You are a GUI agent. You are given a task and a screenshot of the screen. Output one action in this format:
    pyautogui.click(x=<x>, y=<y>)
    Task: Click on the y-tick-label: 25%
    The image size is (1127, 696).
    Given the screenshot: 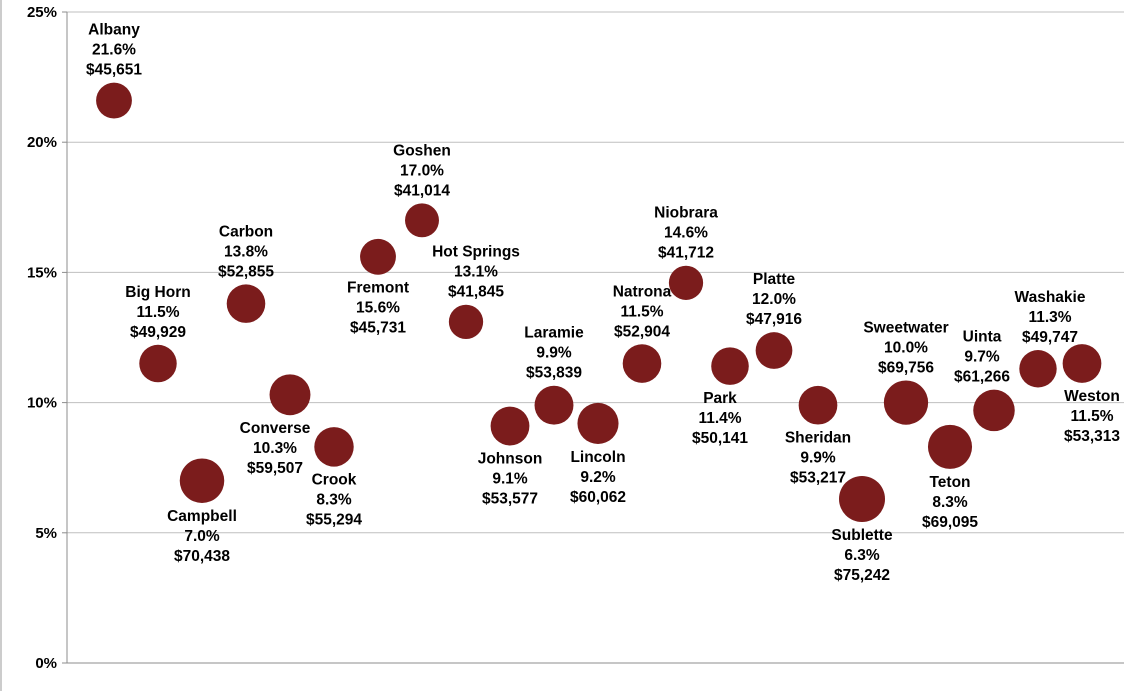 What is the action you would take?
    pyautogui.click(x=42, y=12)
    